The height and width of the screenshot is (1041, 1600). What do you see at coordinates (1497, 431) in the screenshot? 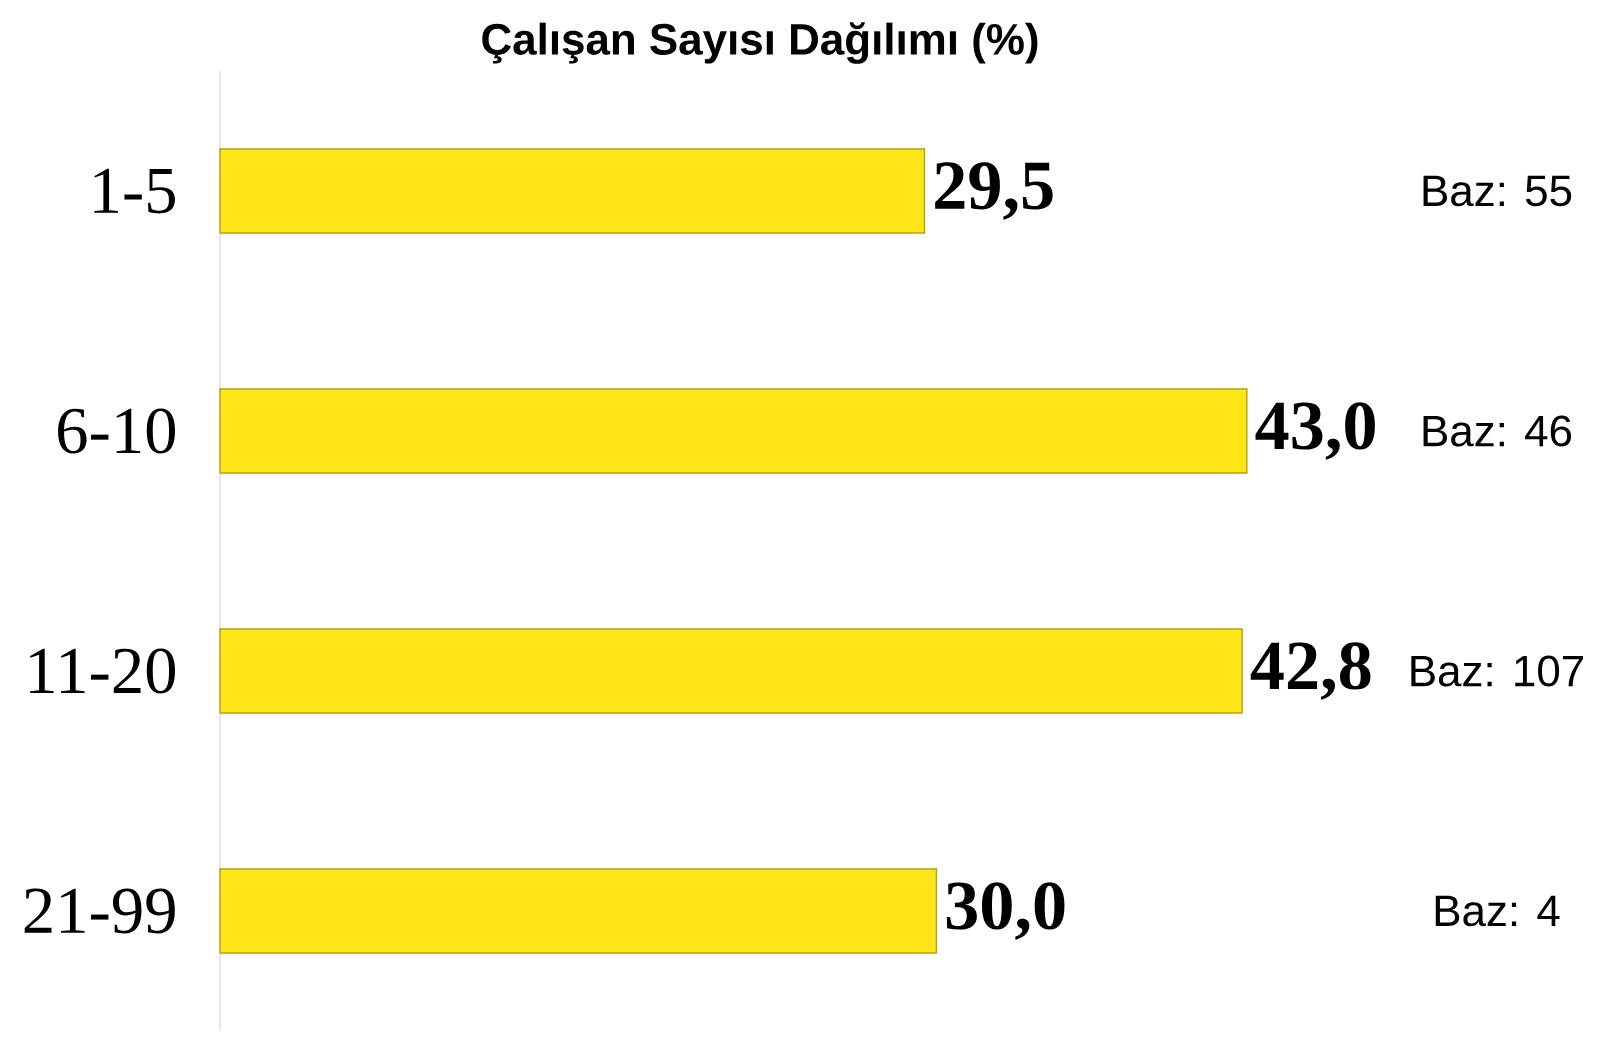
I see `text: Baz: 46` at bounding box center [1497, 431].